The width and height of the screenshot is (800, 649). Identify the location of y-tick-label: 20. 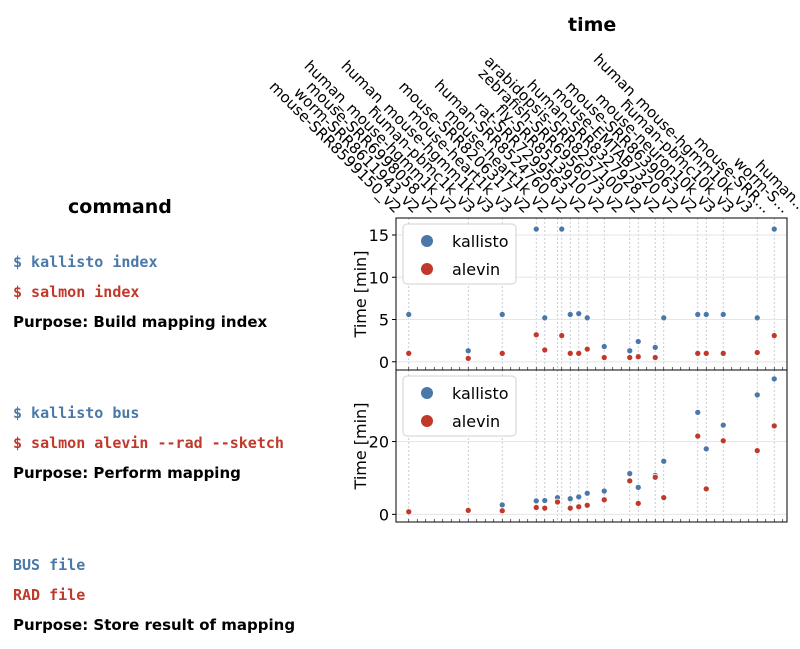
(379, 442).